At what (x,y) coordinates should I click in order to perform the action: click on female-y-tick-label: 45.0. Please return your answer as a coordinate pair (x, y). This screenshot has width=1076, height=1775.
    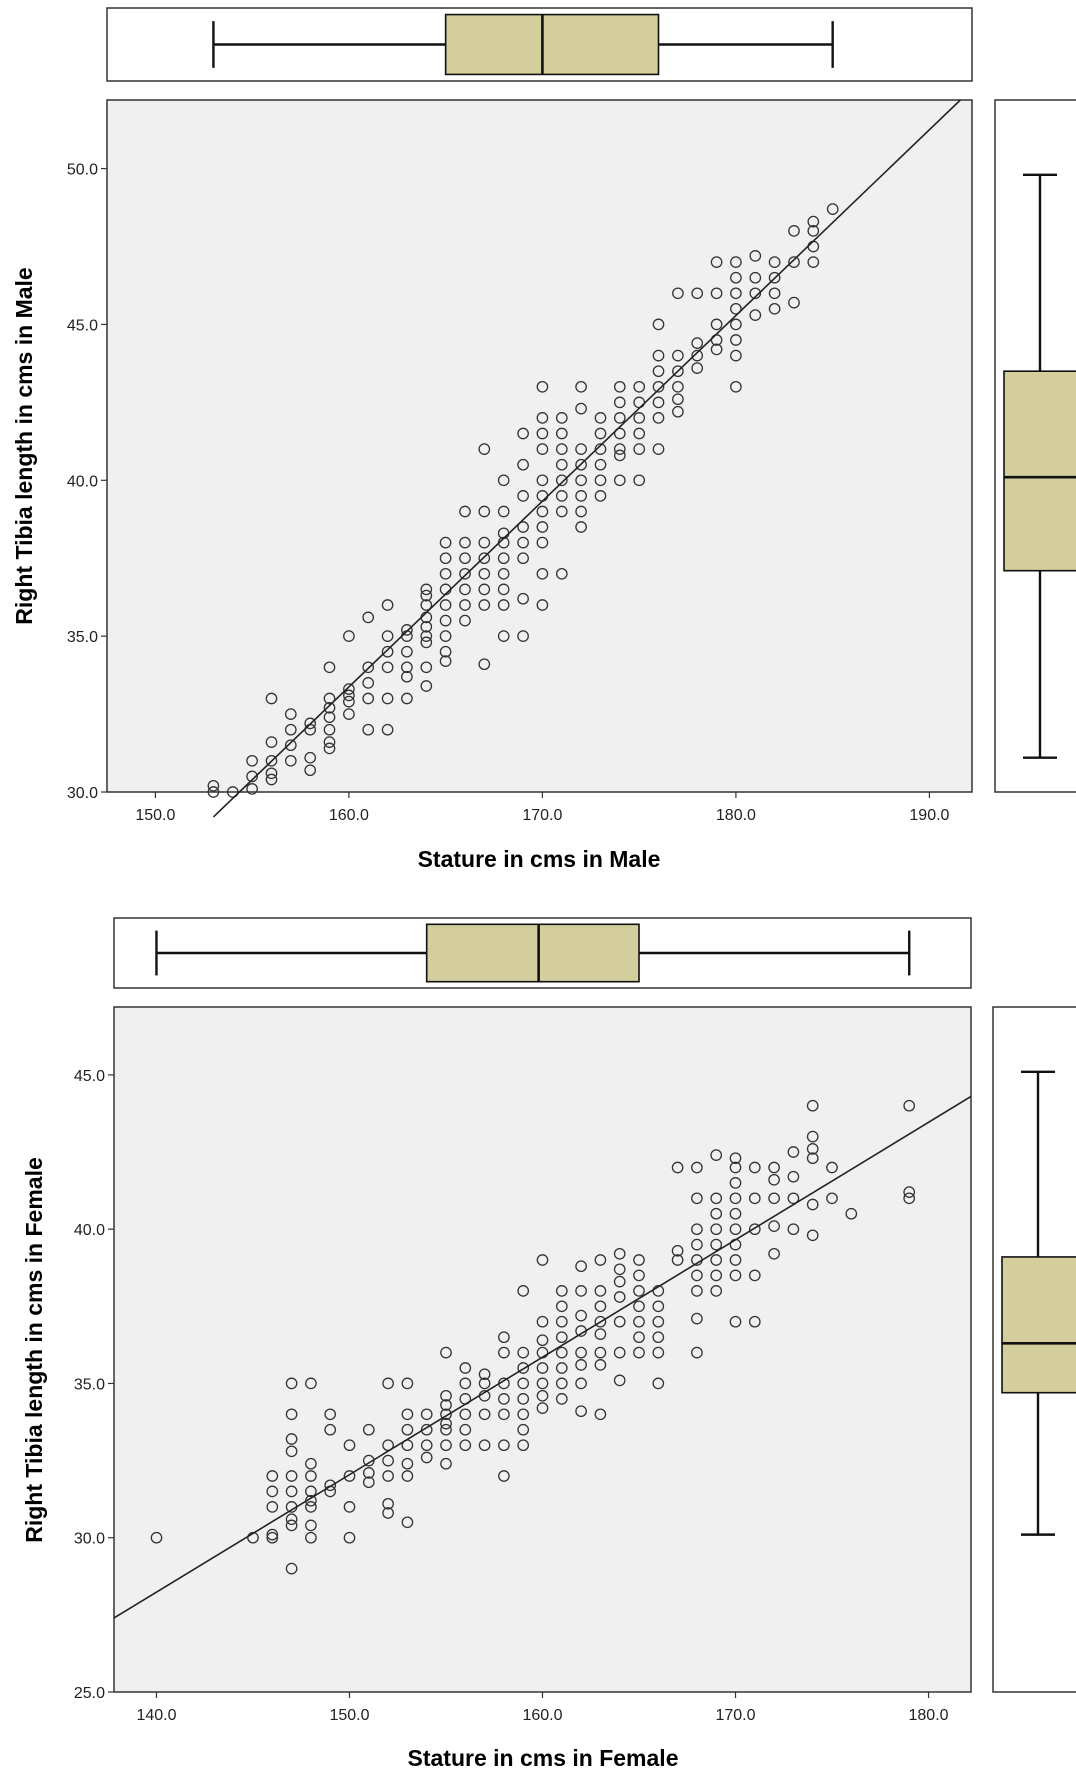
    Looking at the image, I should click on (89, 1076).